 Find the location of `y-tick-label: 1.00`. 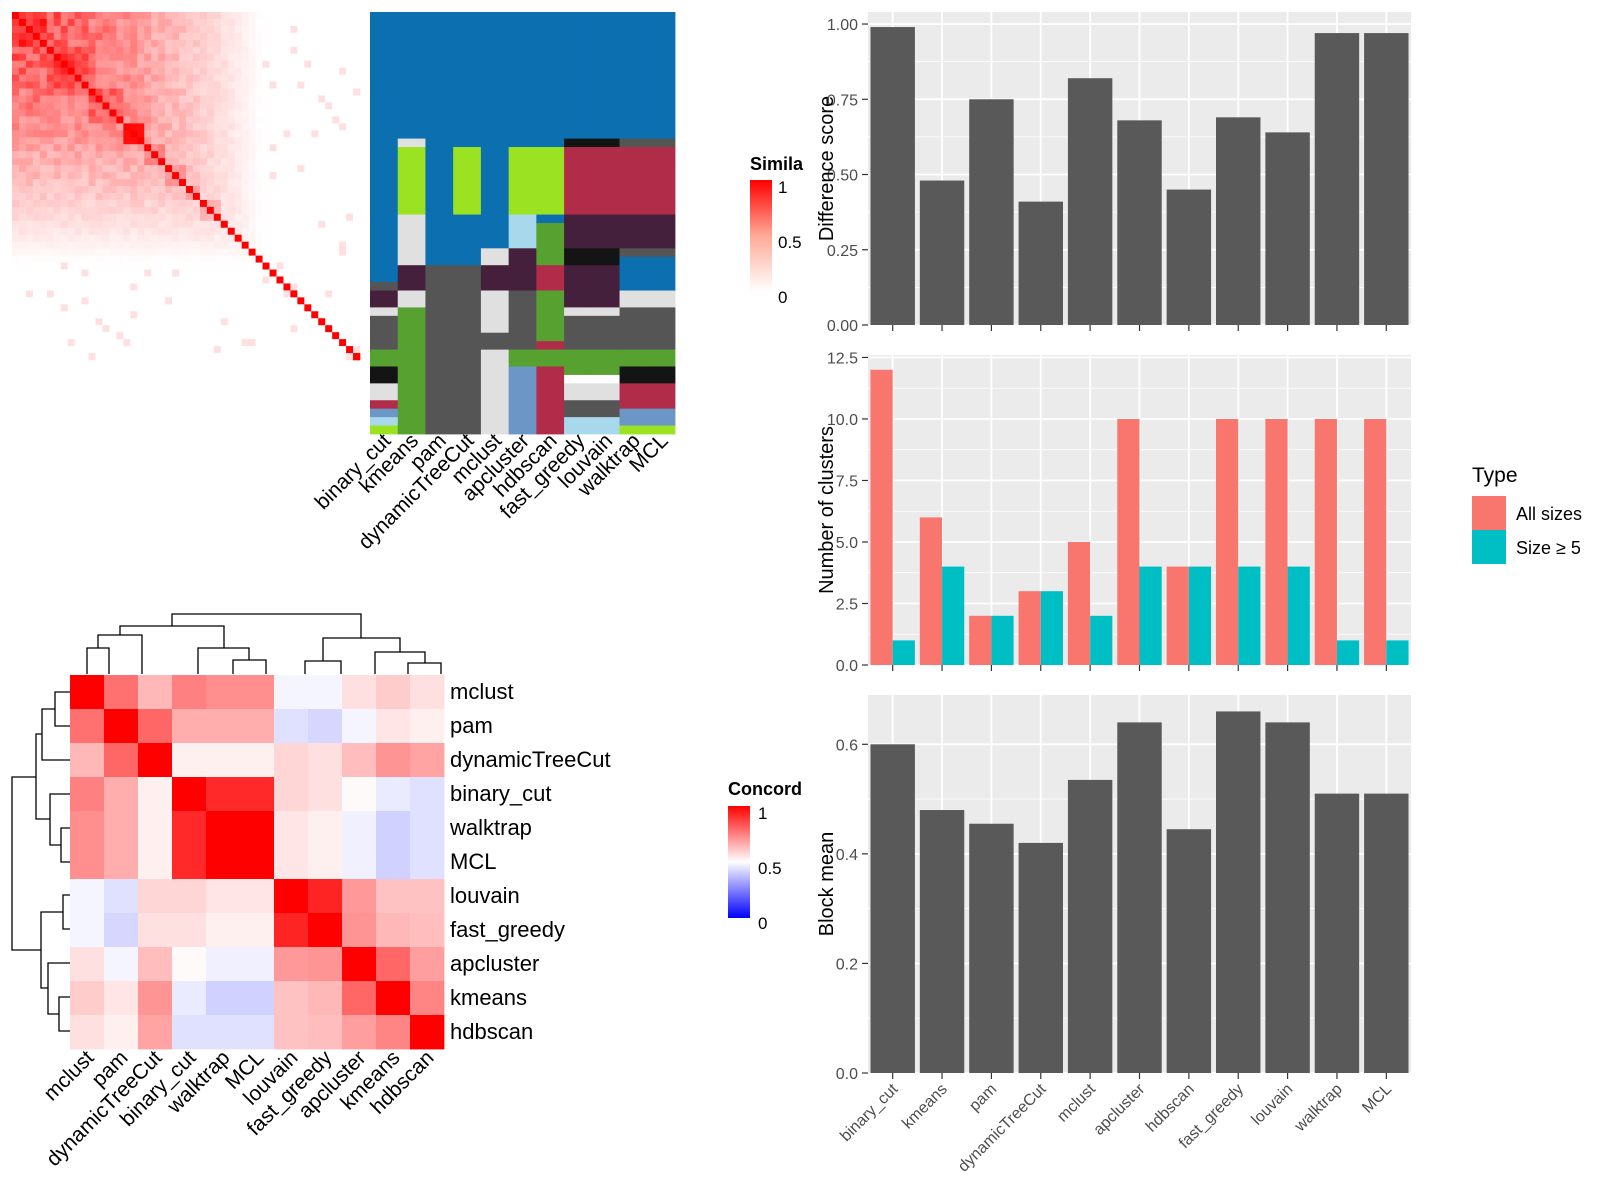

y-tick-label: 1.00 is located at coordinates (842, 25).